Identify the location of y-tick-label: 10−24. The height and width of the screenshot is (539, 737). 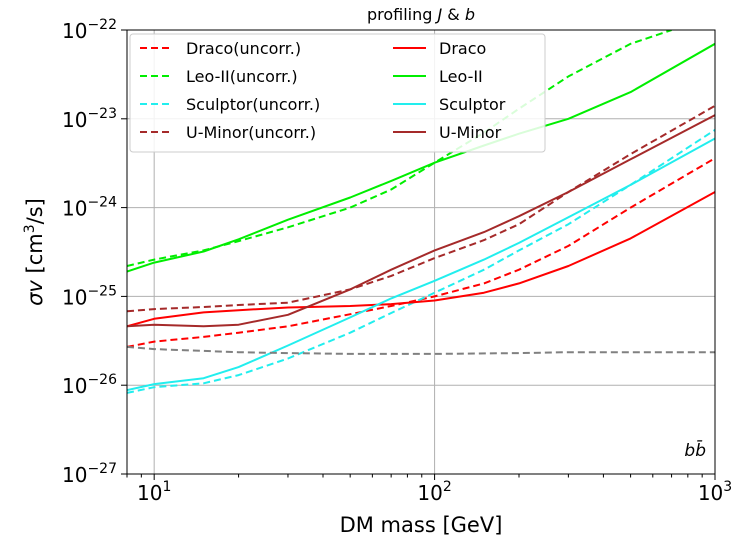
(89, 208).